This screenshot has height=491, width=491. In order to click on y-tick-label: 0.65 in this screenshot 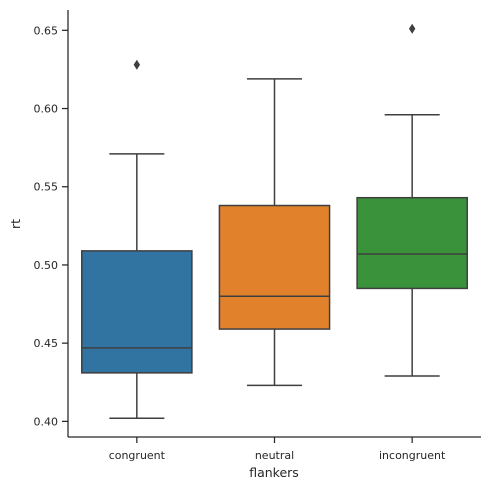, I will do `click(46, 30)`.